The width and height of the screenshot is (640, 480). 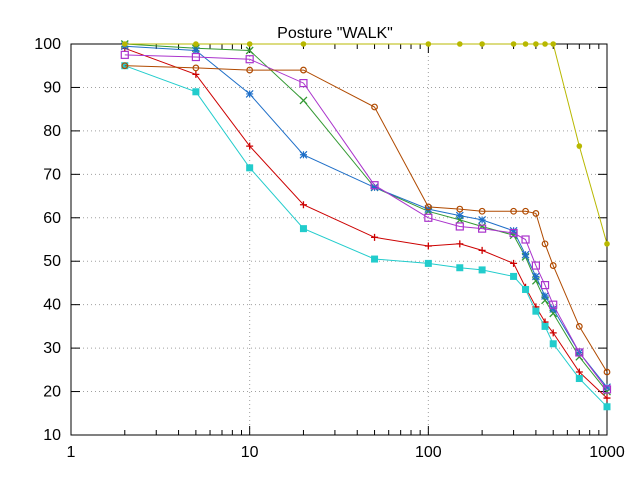 I want to click on y-tick-label: 70, so click(x=52, y=174).